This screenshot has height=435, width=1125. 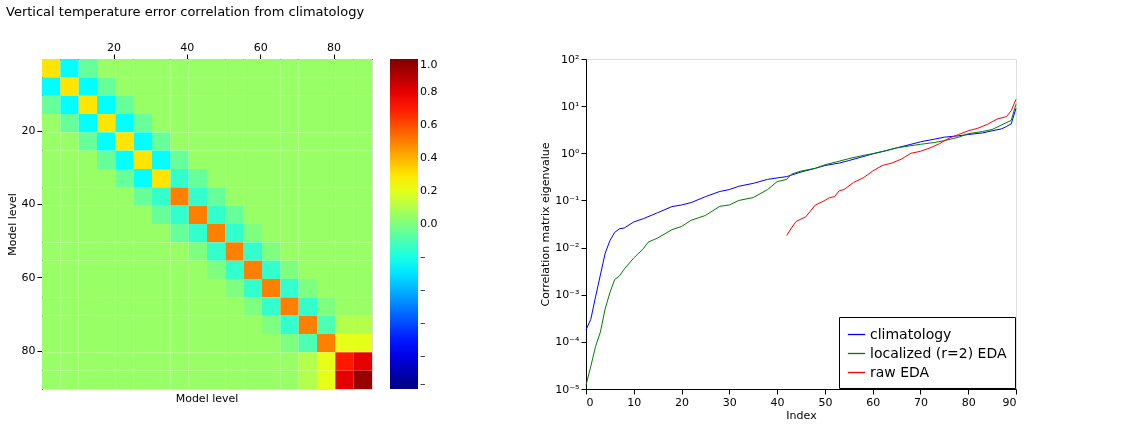 I want to click on y-tick-label: 10⁻³, so click(x=567, y=295).